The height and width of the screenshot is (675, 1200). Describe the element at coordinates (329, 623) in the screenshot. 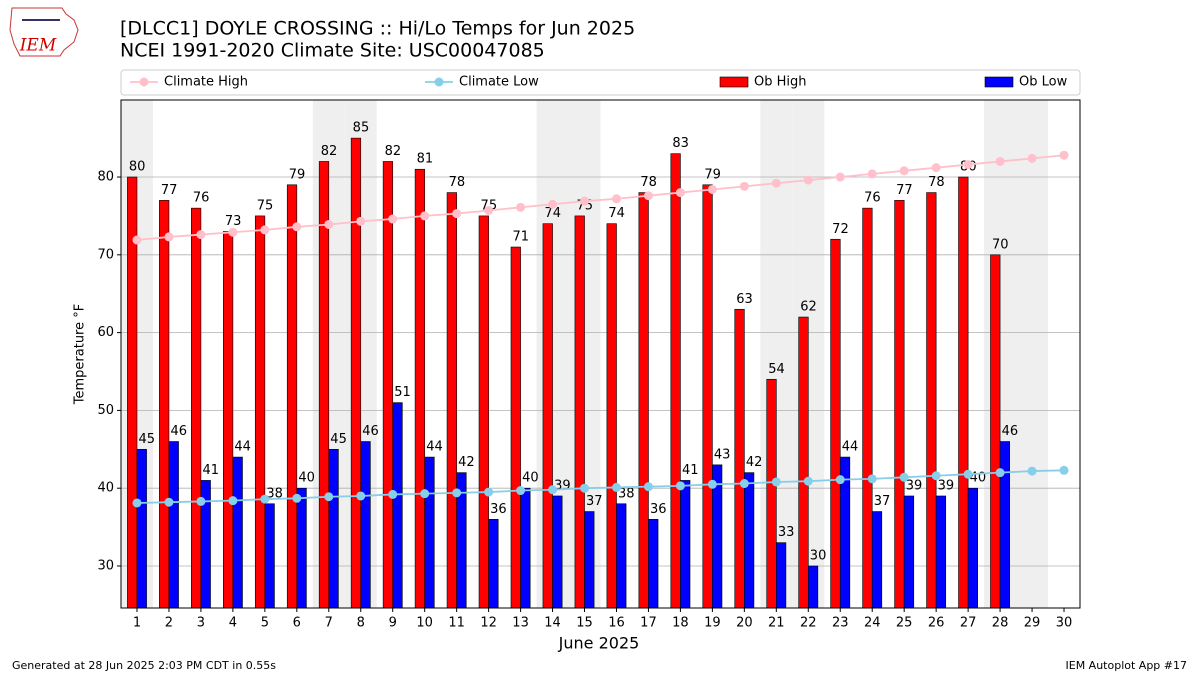

I see `x-tick-label: 7` at that location.